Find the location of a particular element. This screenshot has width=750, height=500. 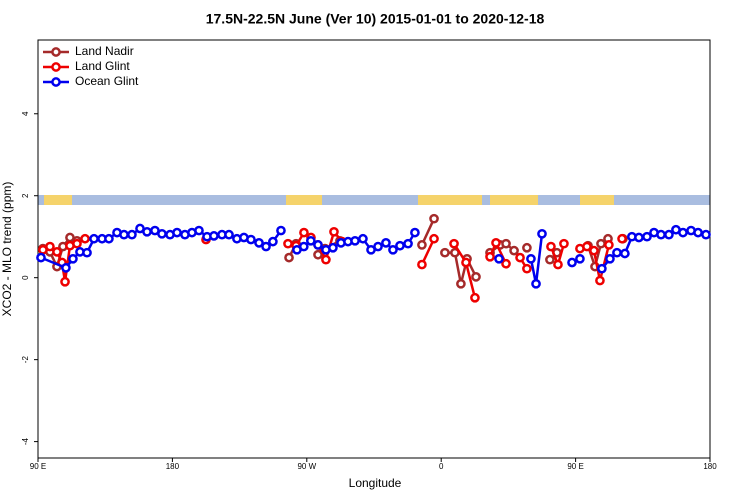

y-tick-label: -4 is located at coordinates (25, 442).